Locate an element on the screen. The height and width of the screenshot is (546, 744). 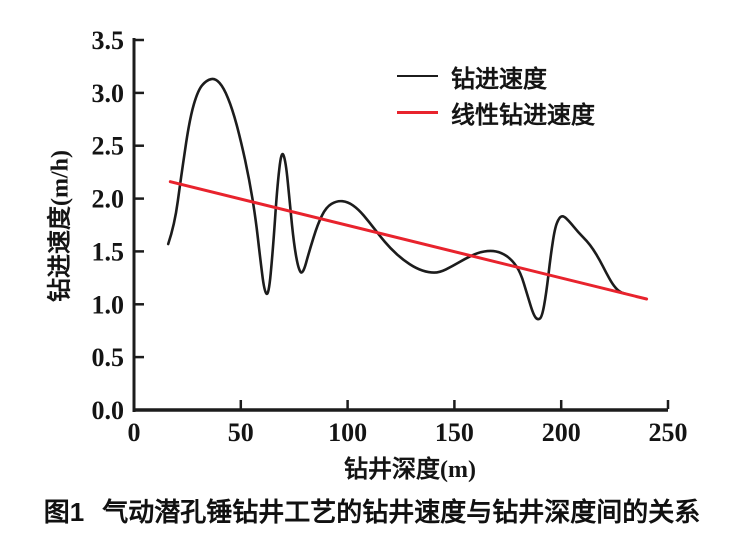
x-tick-label: 50 is located at coordinates (241, 432).